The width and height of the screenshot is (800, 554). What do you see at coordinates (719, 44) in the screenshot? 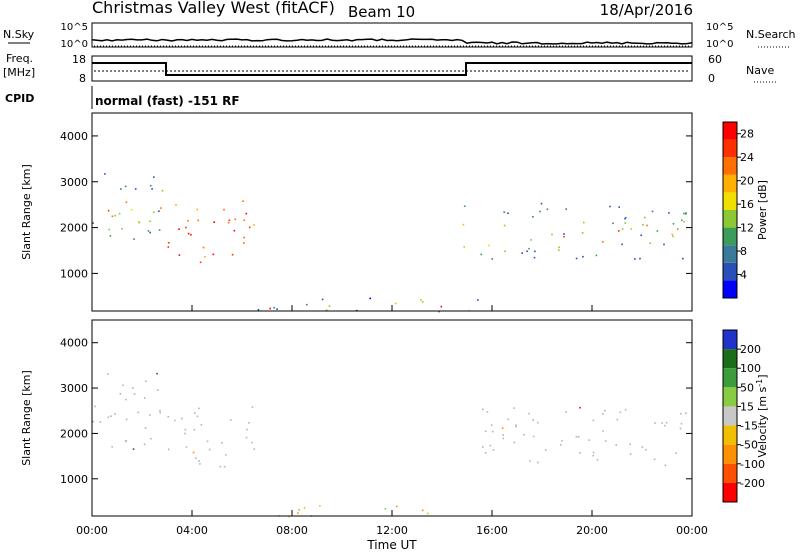
I see `noise-right-tick-bottom: 10^0` at bounding box center [719, 44].